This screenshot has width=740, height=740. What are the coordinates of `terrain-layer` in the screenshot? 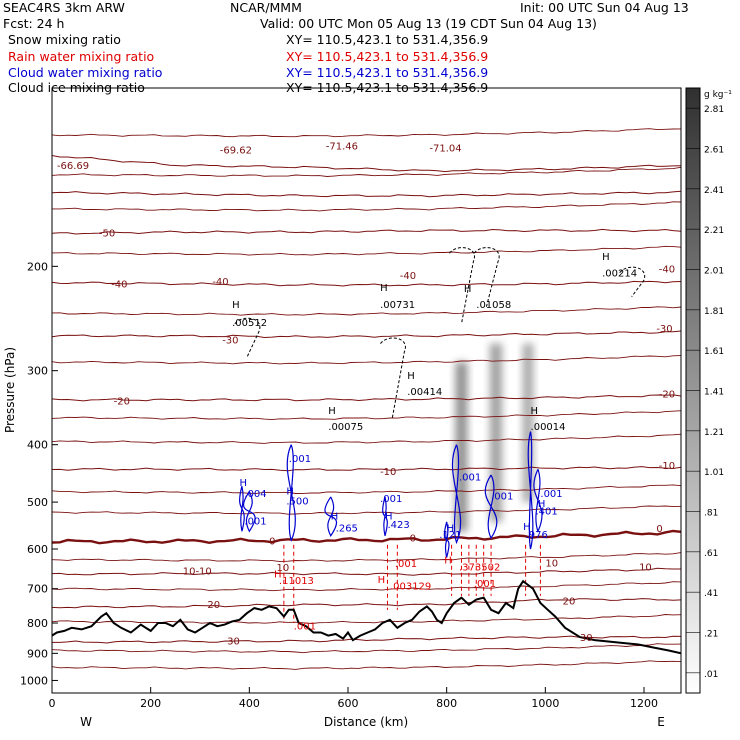 It's located at (366, 617).